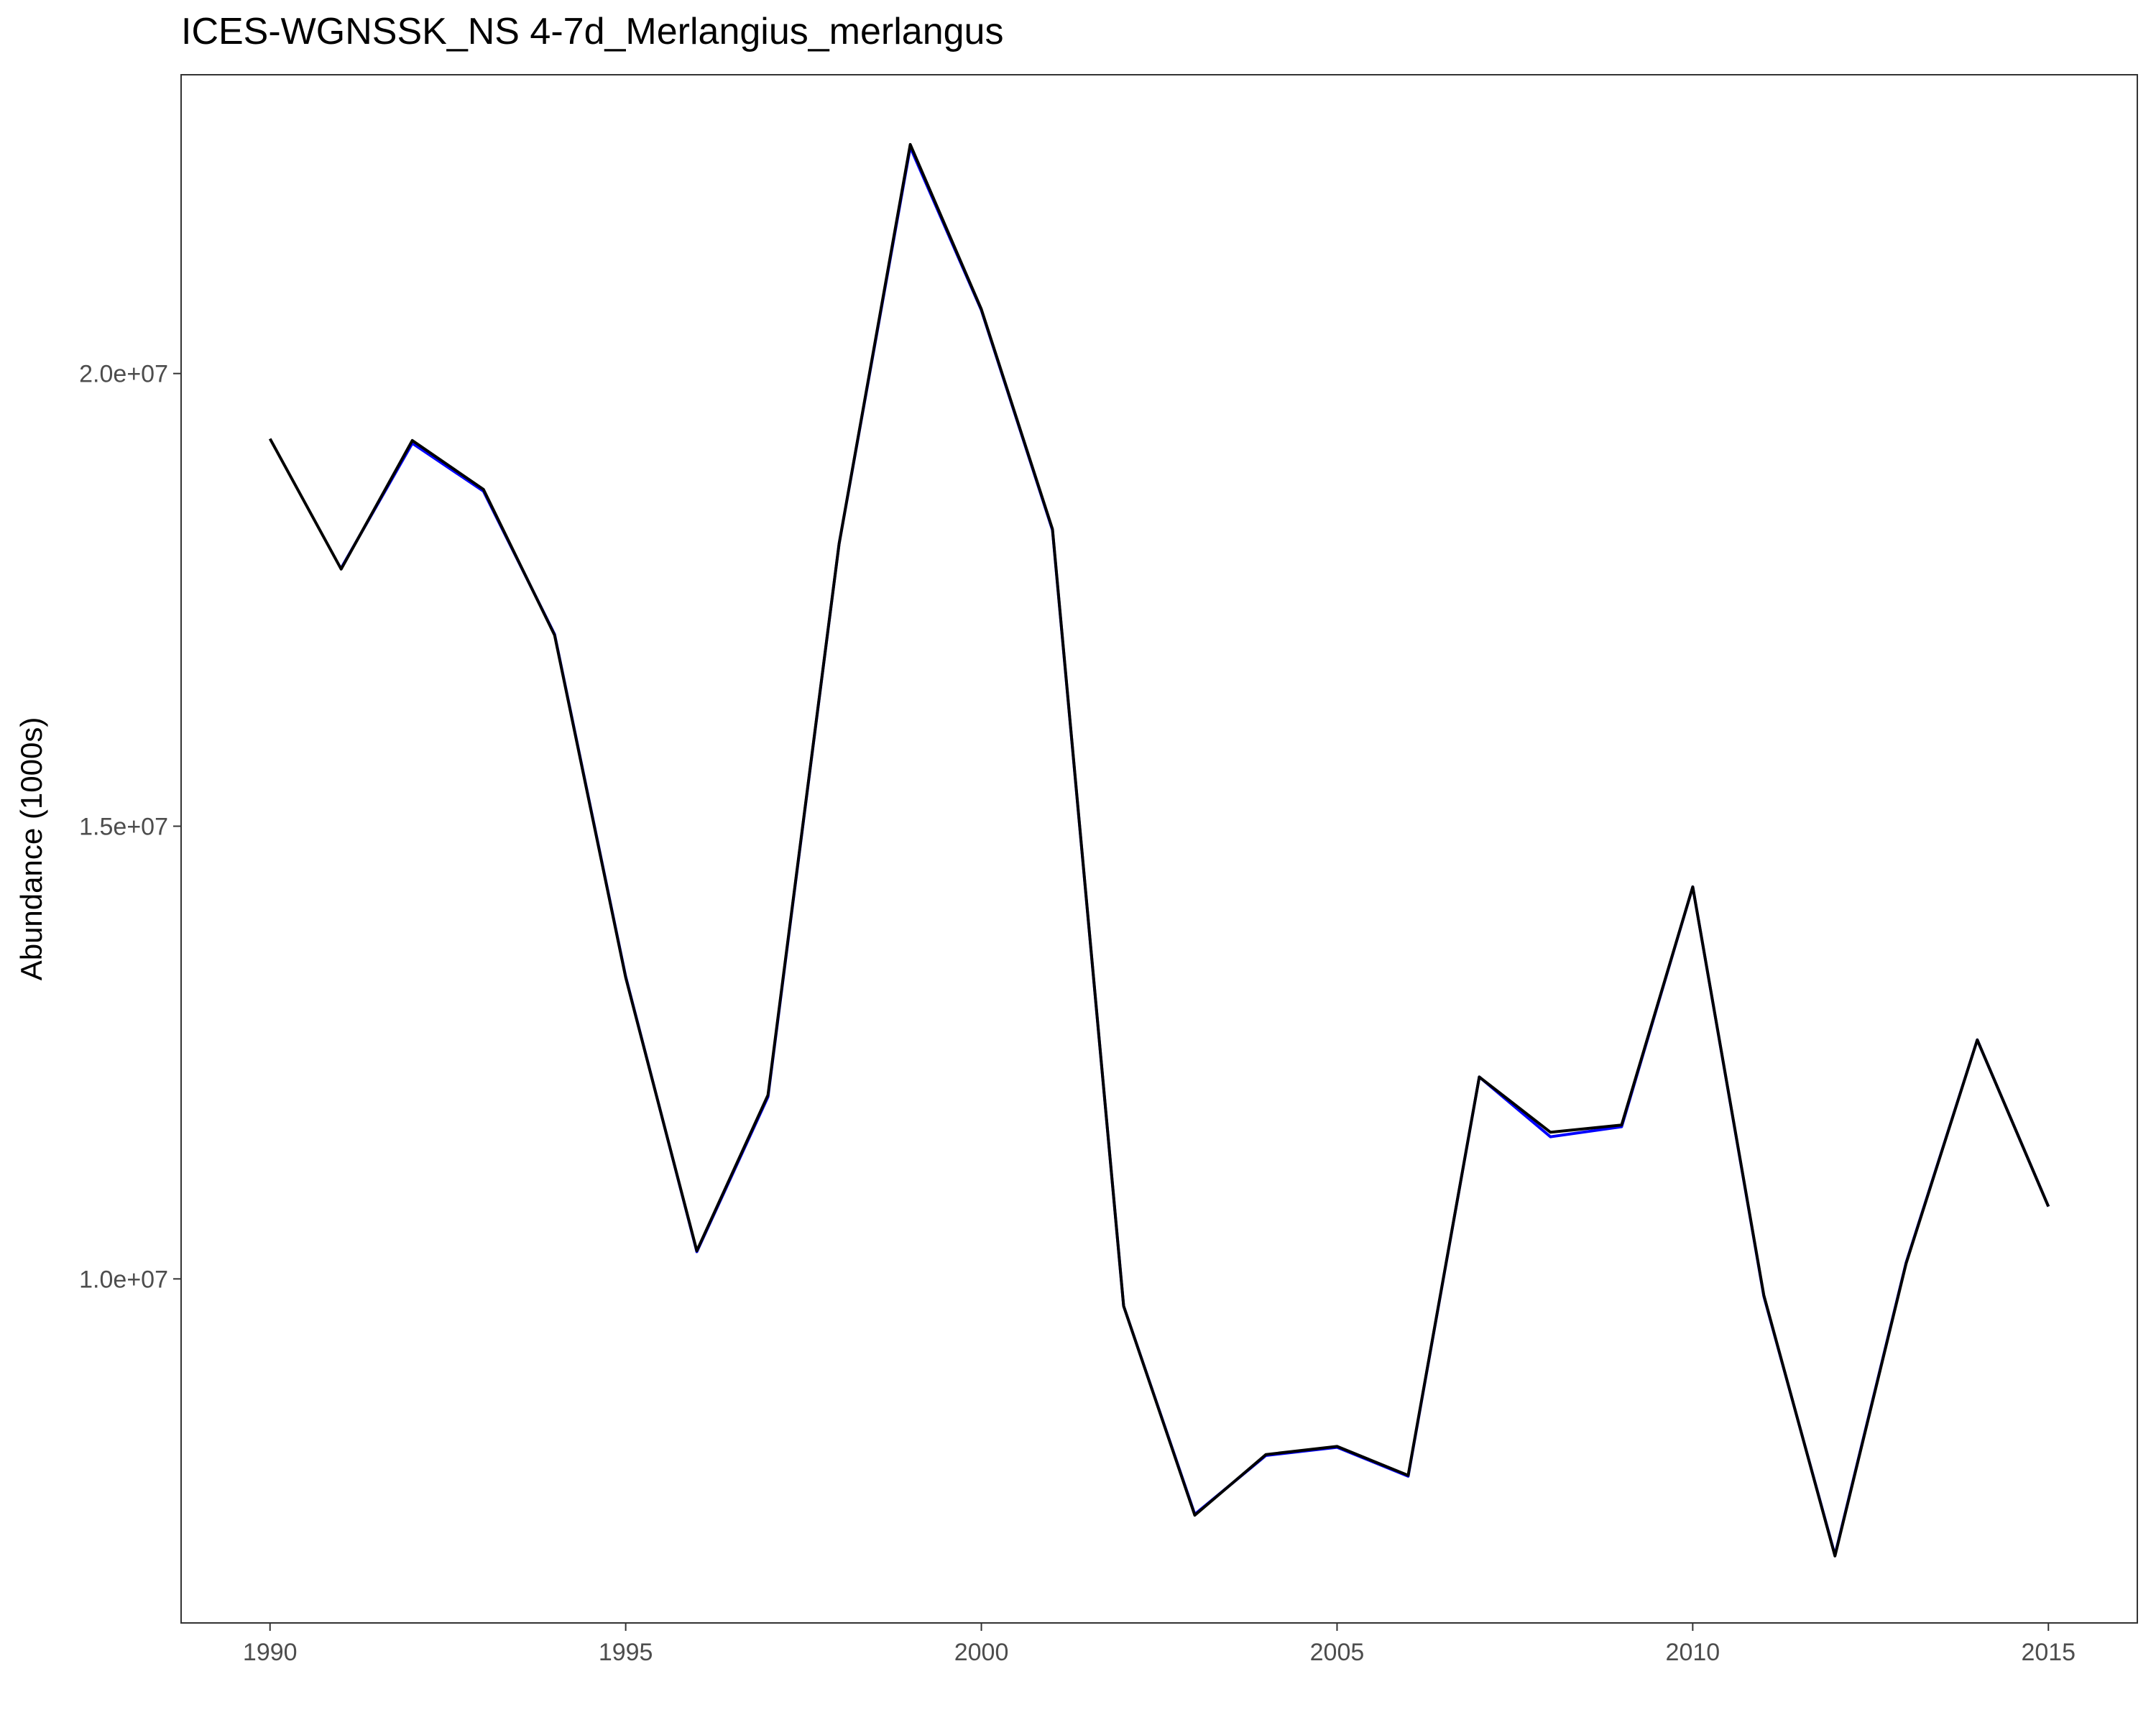 The height and width of the screenshot is (1725, 2156). I want to click on chart-title: ICES-WGNSSK_NS 4-7d_Merlangius_merlangus, so click(592, 31).